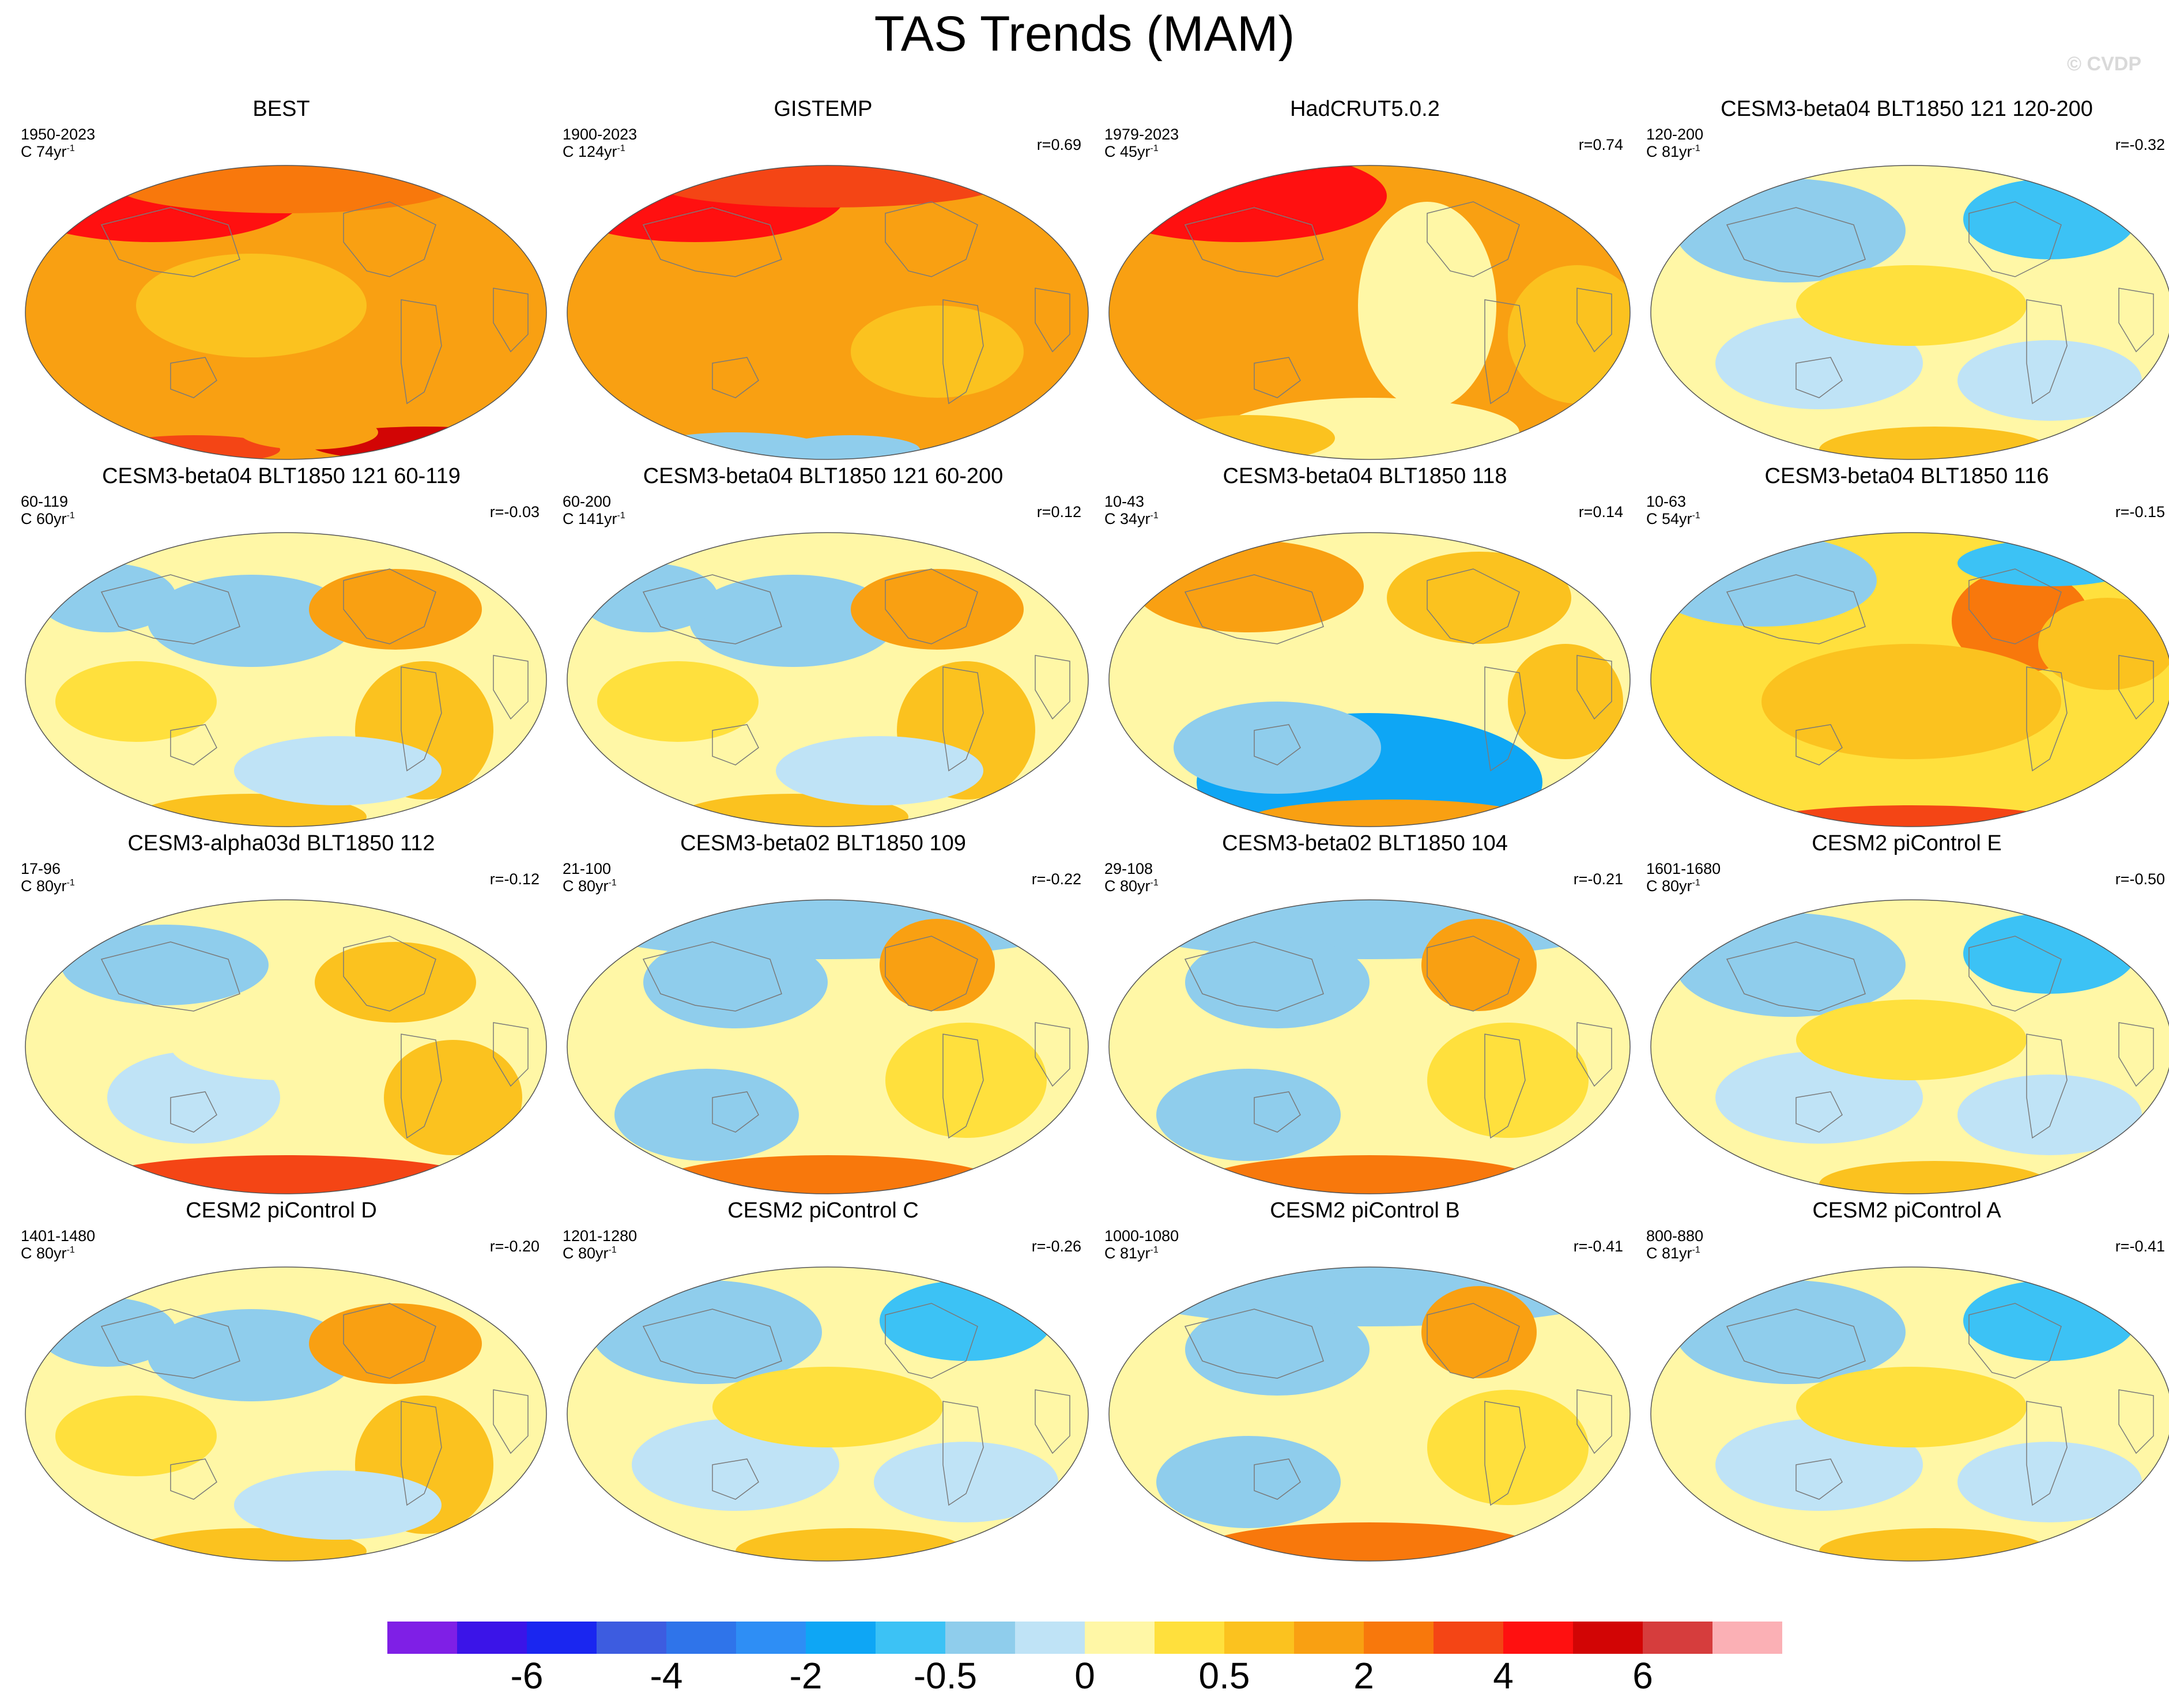 This screenshot has height=1708, width=2169. I want to click on panel-length: C 80yr-1, so click(590, 1254).